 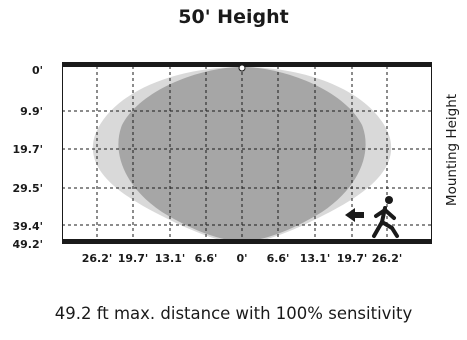 I want to click on mounting-height-label: Mounting Height, so click(x=452, y=150).